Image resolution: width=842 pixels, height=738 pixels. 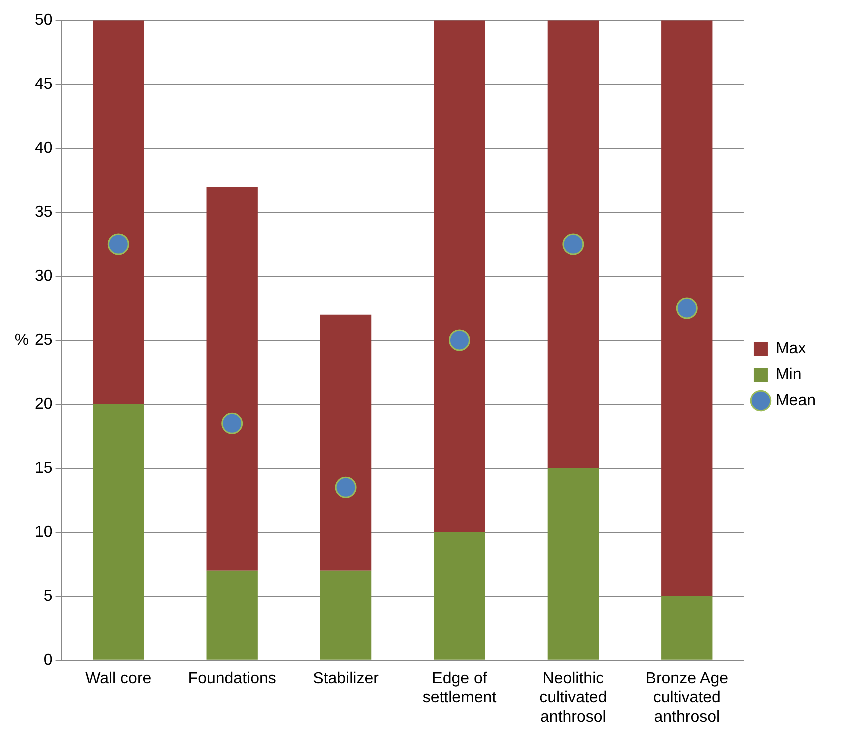 What do you see at coordinates (574, 698) in the screenshot?
I see `x-tick-label: Neolithic cultivated anthrosol` at bounding box center [574, 698].